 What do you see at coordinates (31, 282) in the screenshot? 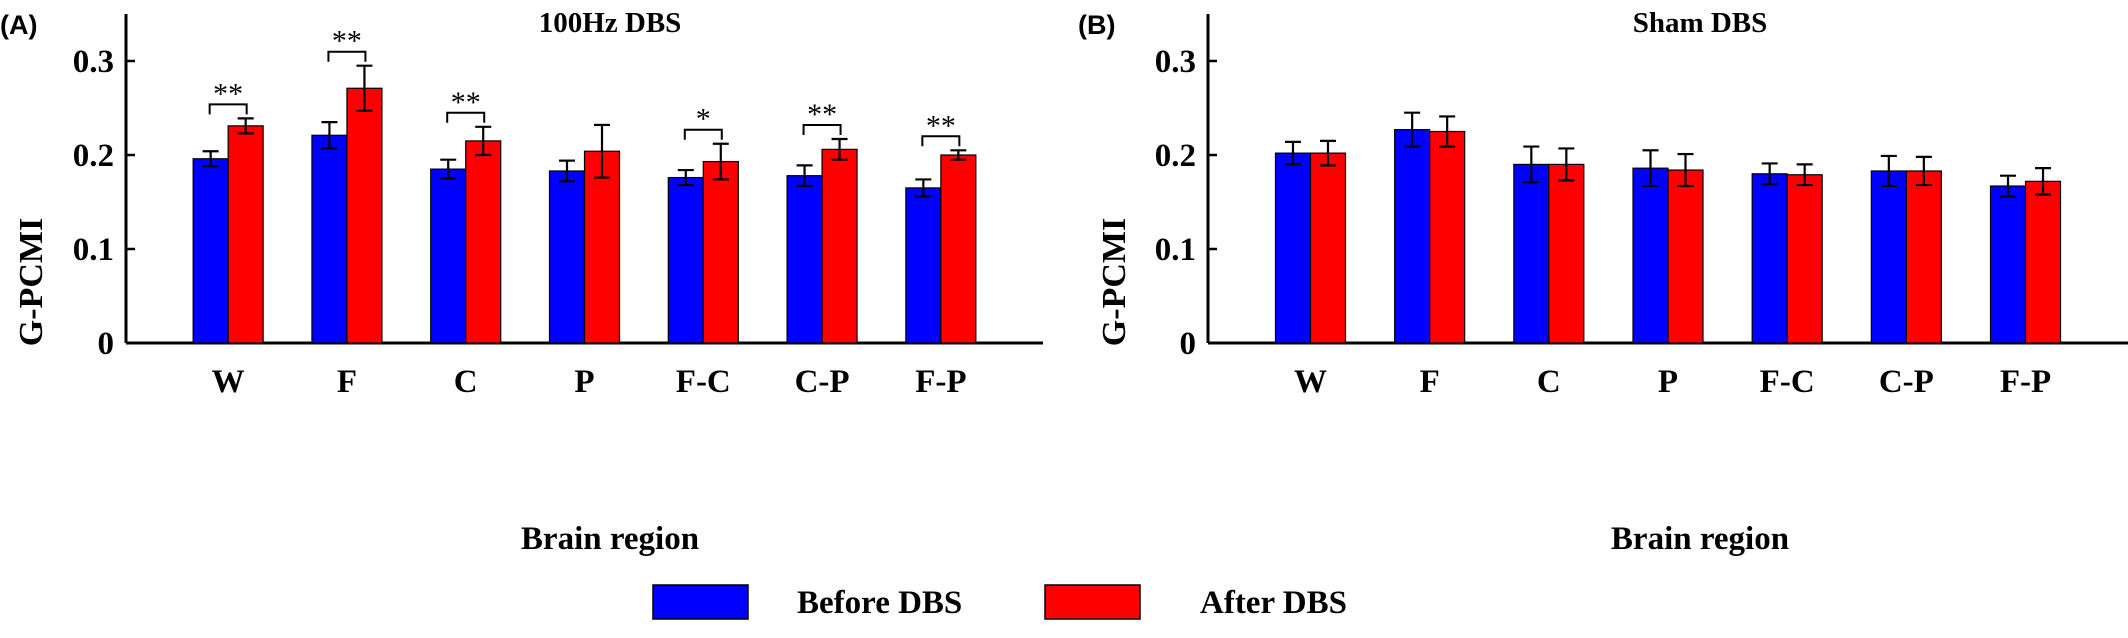
I see `y-axis-label-a: G-PCMI` at bounding box center [31, 282].